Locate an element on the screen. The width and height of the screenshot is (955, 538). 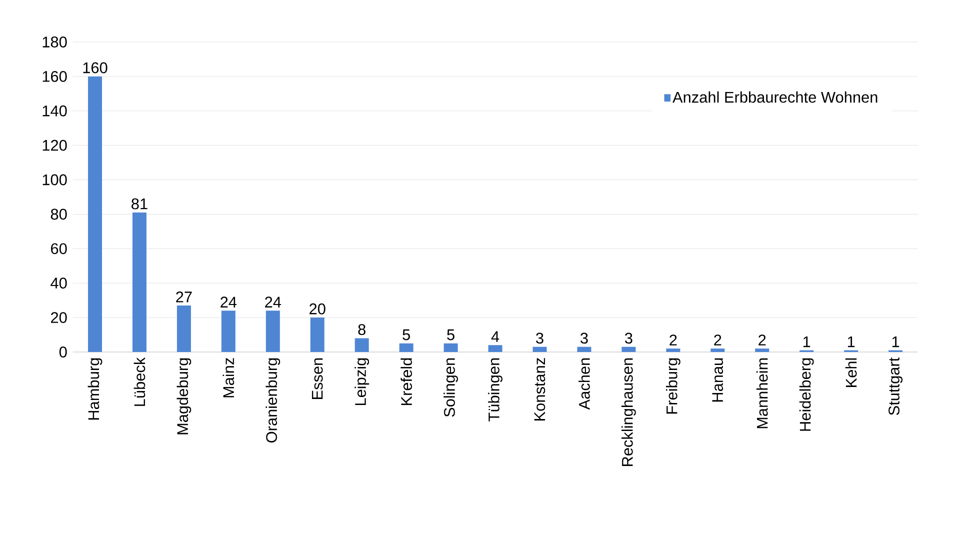
y-tick-label: 60 is located at coordinates (59, 248).